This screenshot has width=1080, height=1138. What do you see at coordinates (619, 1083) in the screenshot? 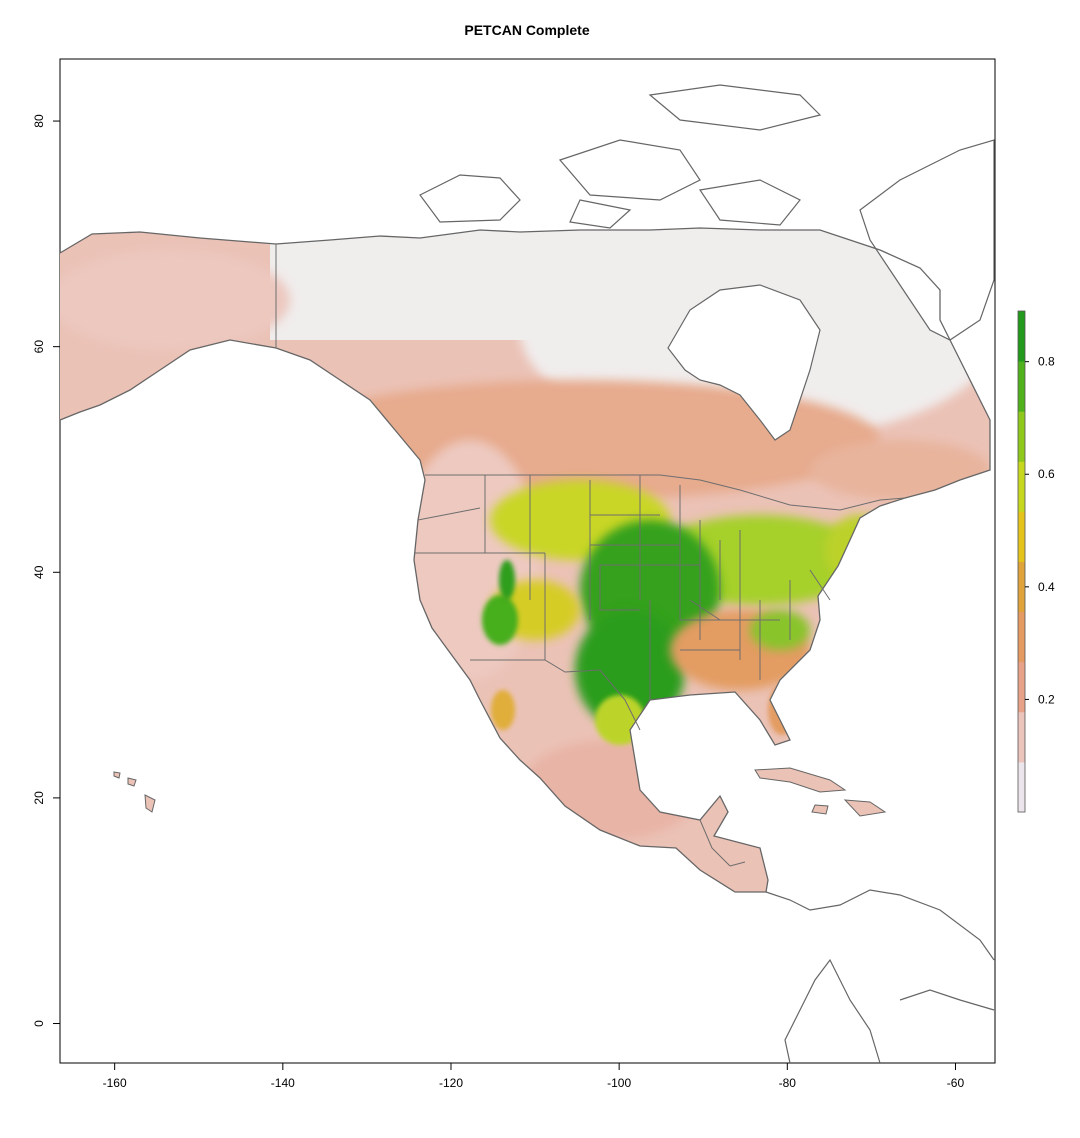
I see `x-tick-label: -100` at bounding box center [619, 1083].